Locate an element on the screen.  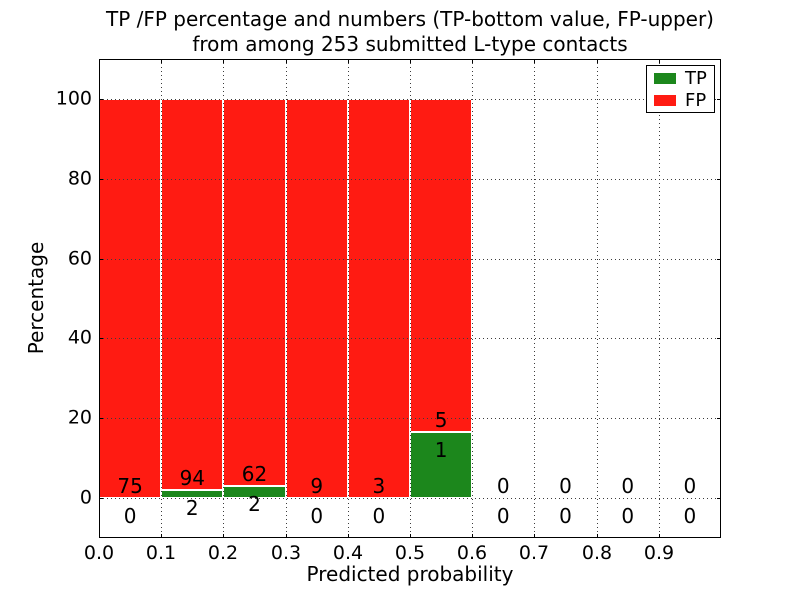
y-tick-label-3: 60 is located at coordinates (79, 258).